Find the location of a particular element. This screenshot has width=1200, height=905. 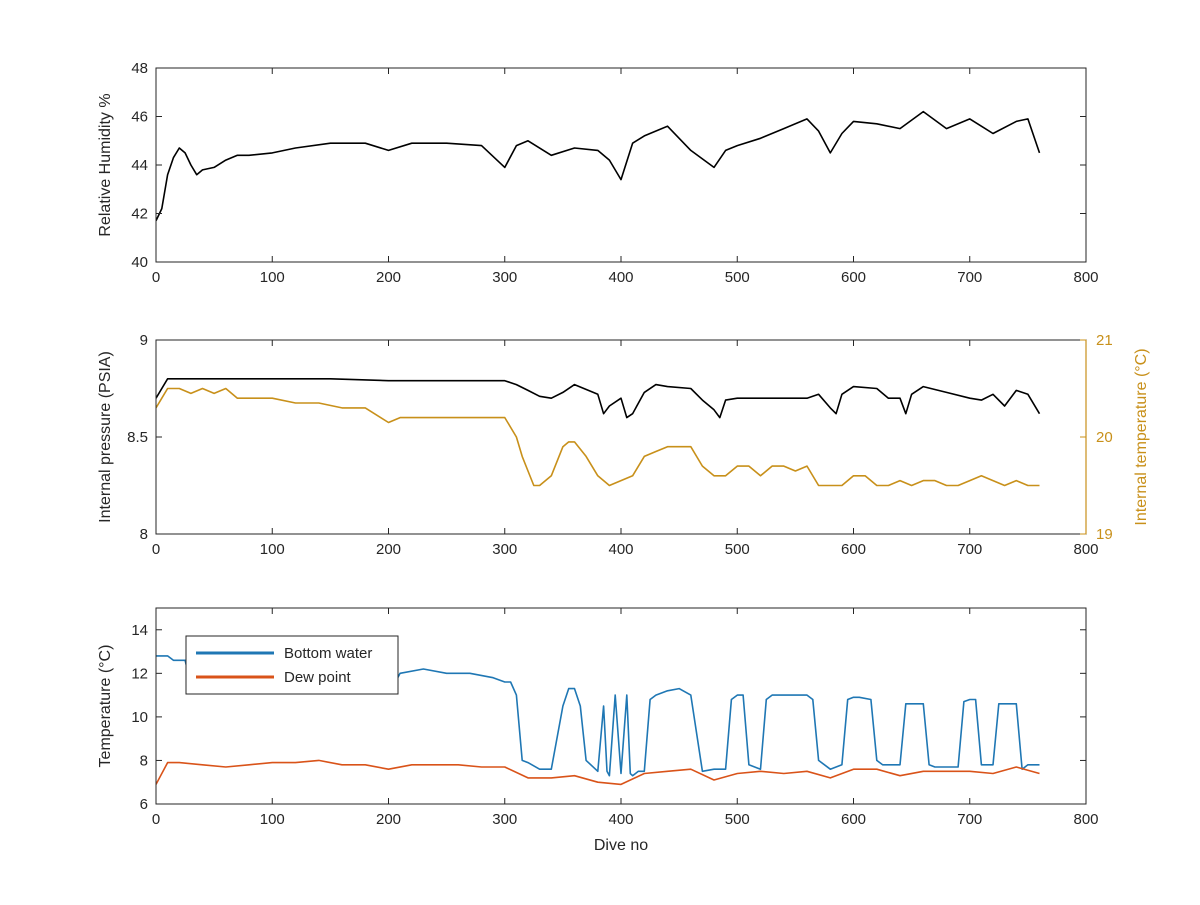

y2-axis-label: Internal temperature (°C) is located at coordinates (1141, 436).